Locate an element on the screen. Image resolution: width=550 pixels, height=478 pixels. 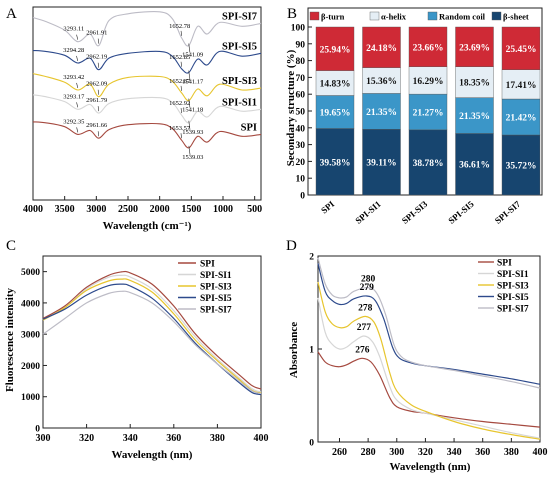
panel-a-peak-label: 1541.17 is located at coordinates (193, 82).